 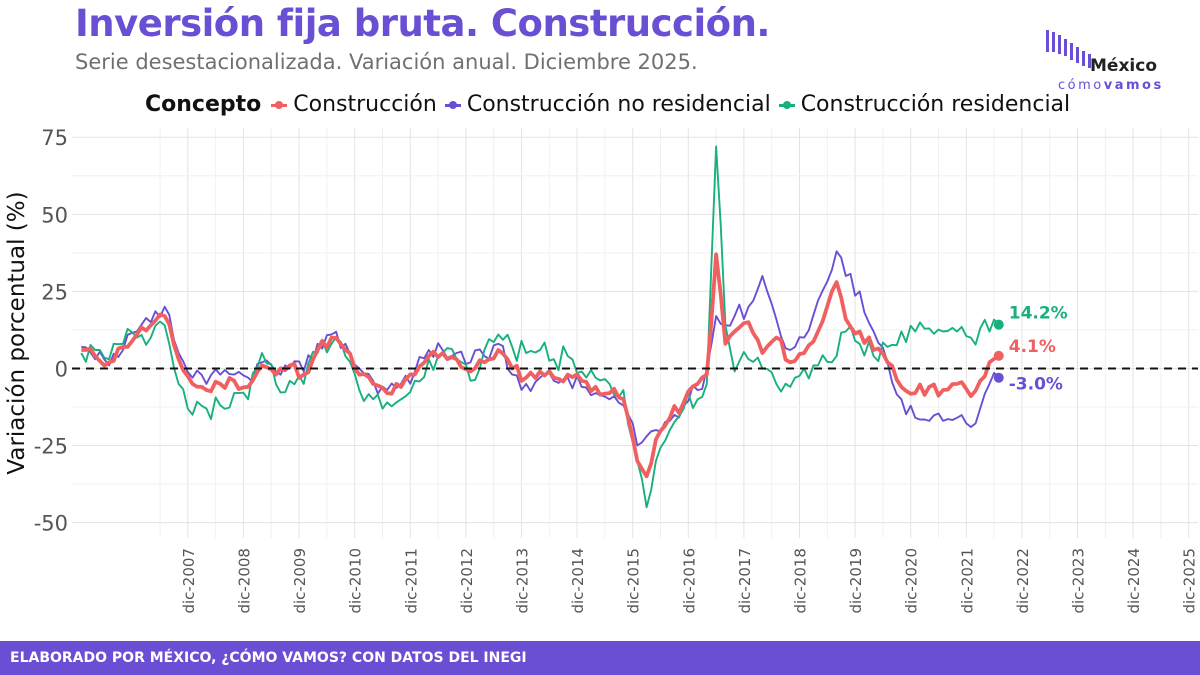 I want to click on x-tick-label: dic-2018, so click(x=800, y=581).